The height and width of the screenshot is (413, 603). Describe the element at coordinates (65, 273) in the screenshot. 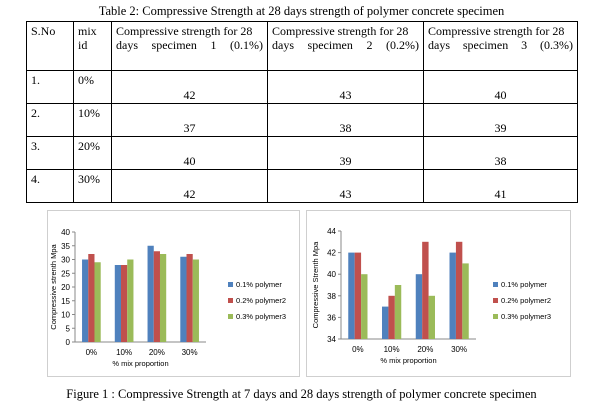

I see `y-tick-label: 25` at that location.